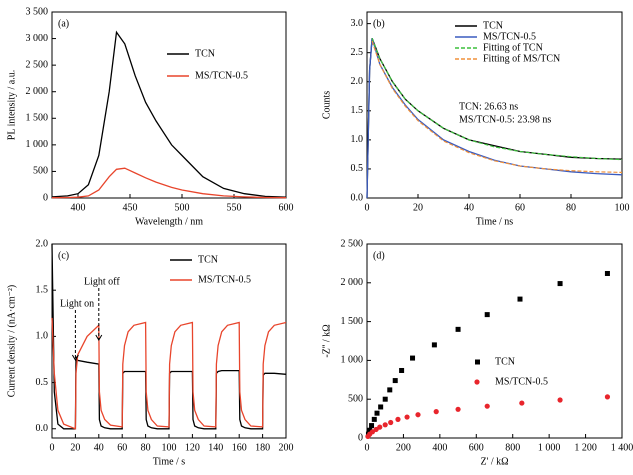 The height and width of the screenshot is (475, 633). I want to click on x-tick-label: 40, so click(99, 447).